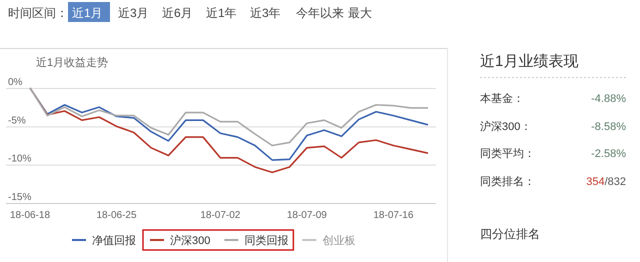  I want to click on x-tick-label: 18-06-25, so click(116, 215).